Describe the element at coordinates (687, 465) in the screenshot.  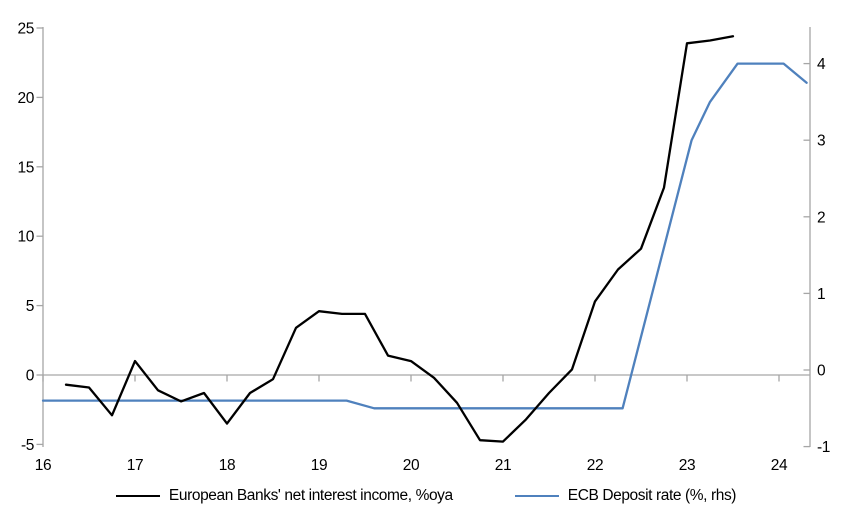
I see `x-axis-tick-label: 23` at that location.